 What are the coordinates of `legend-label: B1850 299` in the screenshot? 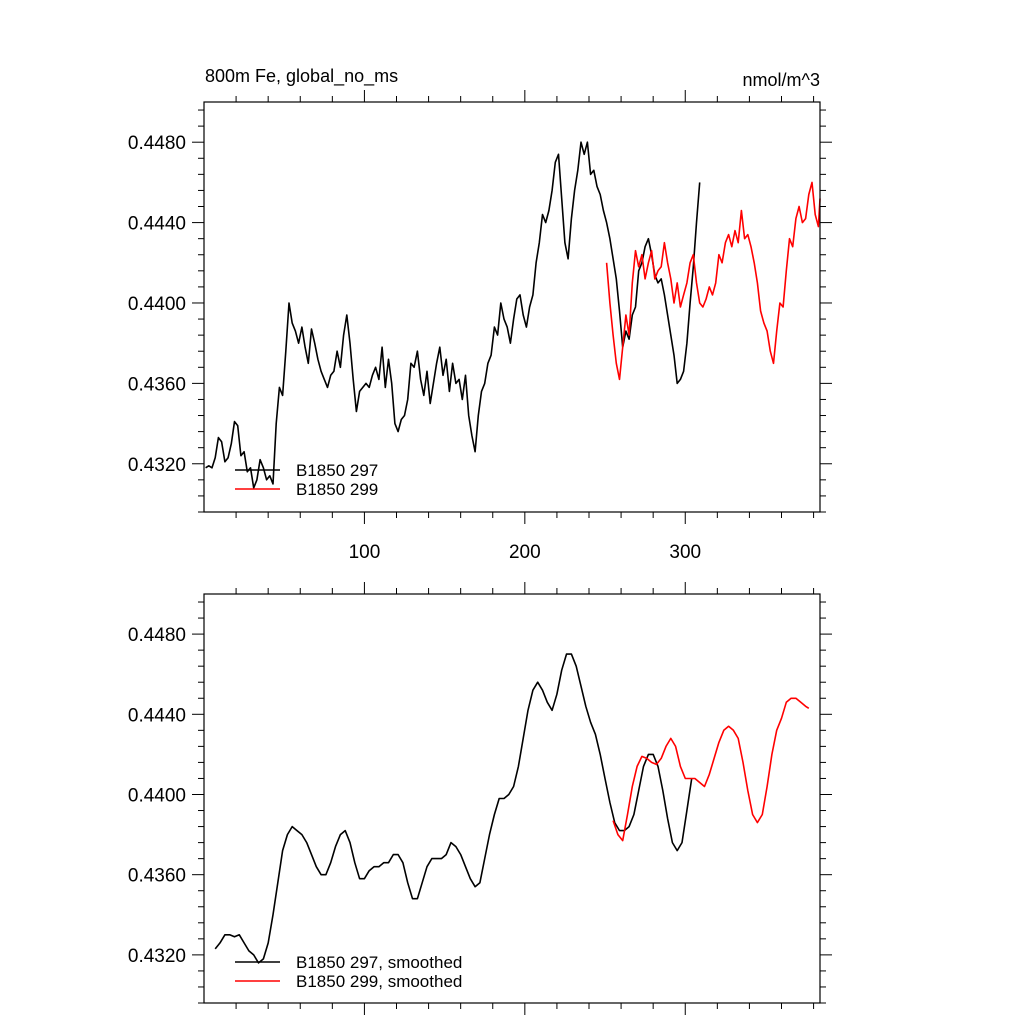 It's located at (337, 489).